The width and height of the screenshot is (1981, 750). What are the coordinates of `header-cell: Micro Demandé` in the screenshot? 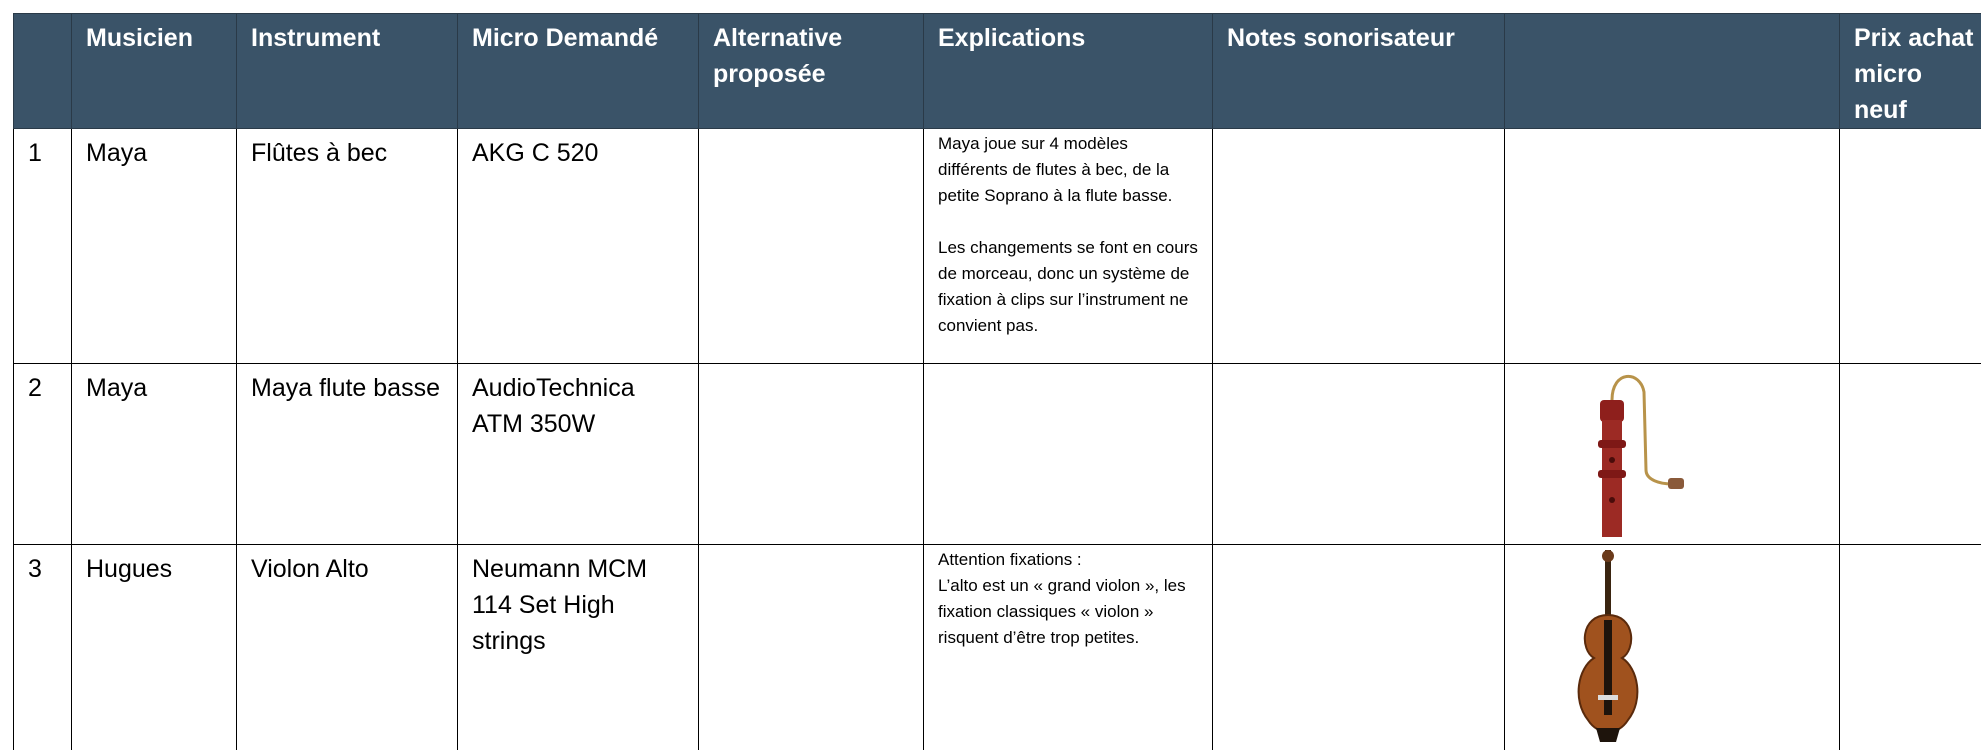 It's located at (578, 71).